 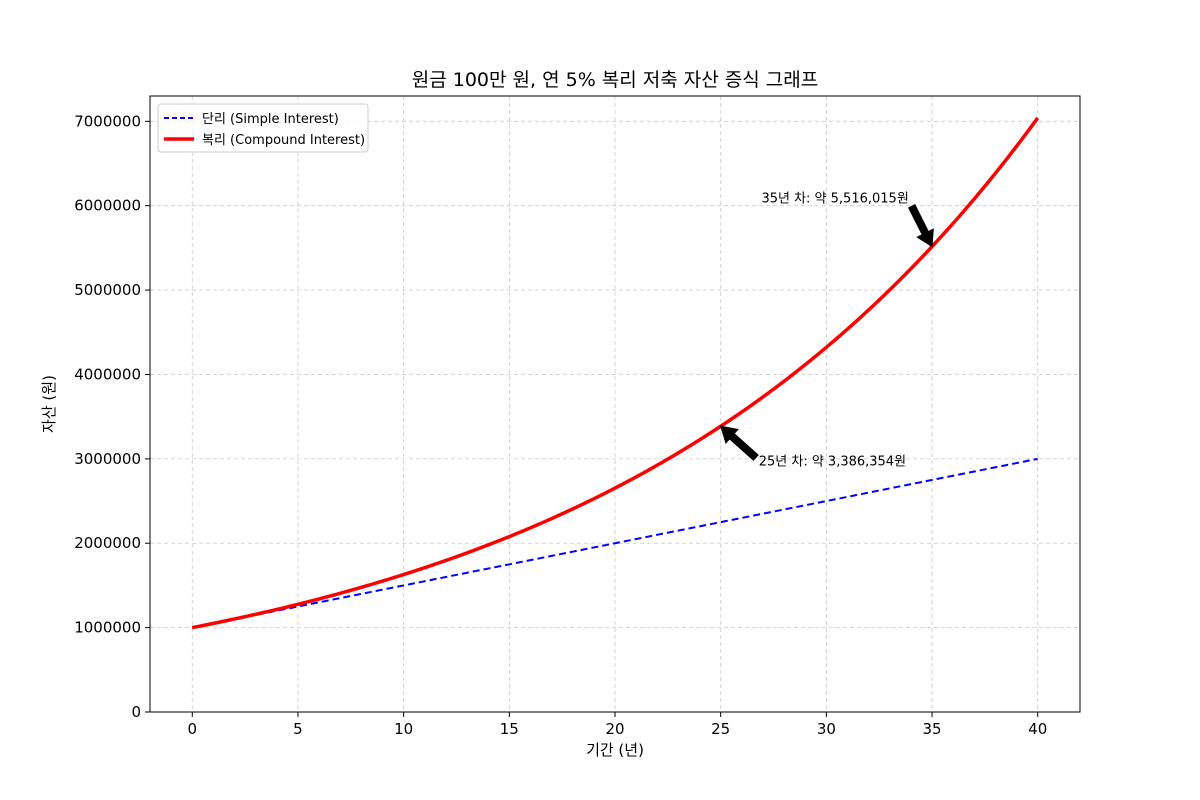 What do you see at coordinates (298, 729) in the screenshot?
I see `x-tick-label: 5` at bounding box center [298, 729].